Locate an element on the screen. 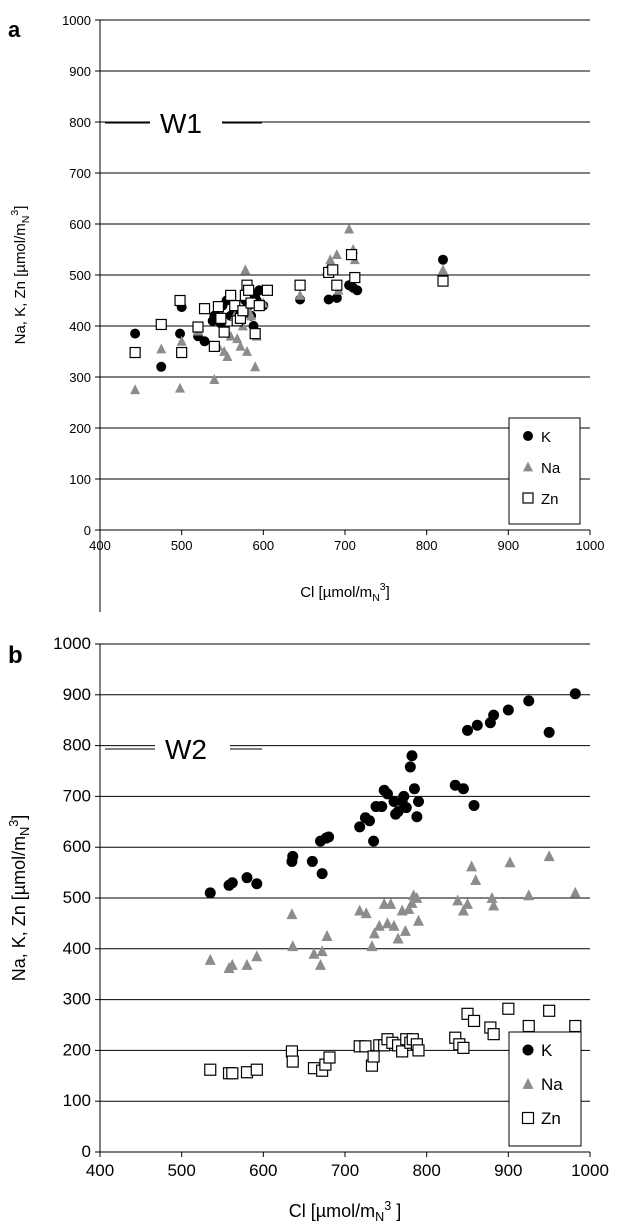  x-tick-label-500: 500 is located at coordinates (182, 545).